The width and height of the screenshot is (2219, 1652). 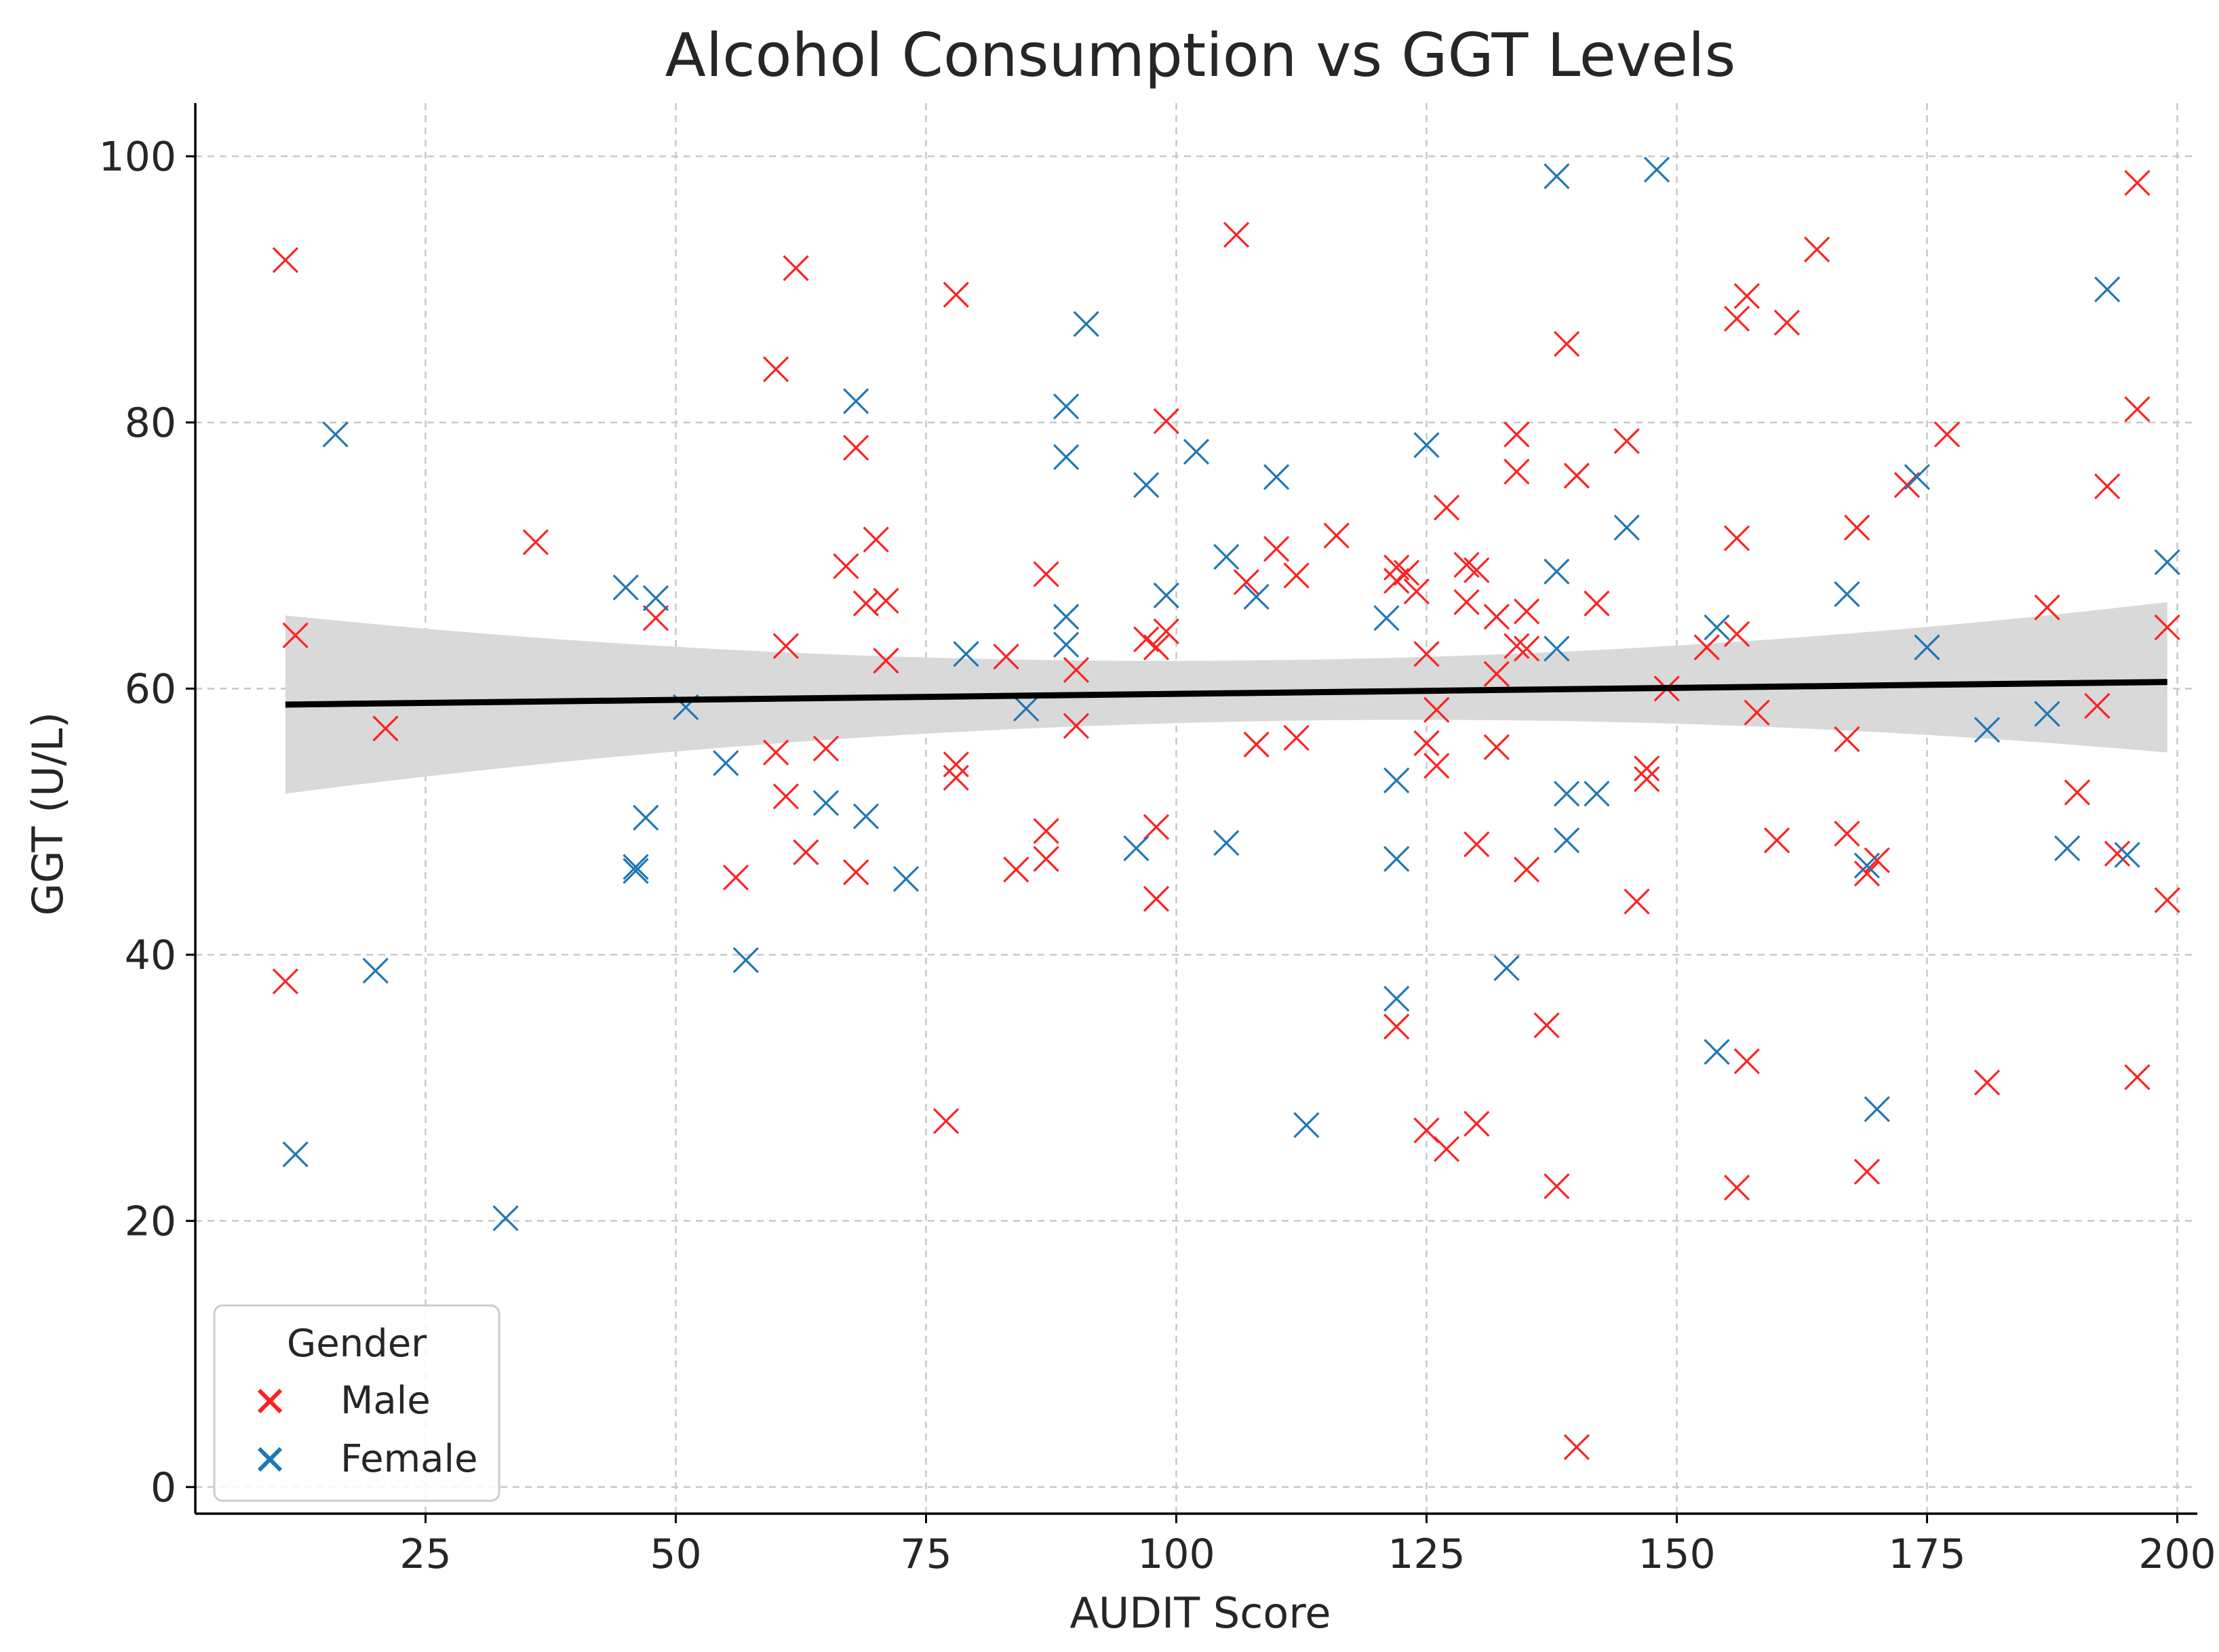 What do you see at coordinates (270, 1459) in the screenshot?
I see `legend-marker-stroke` at bounding box center [270, 1459].